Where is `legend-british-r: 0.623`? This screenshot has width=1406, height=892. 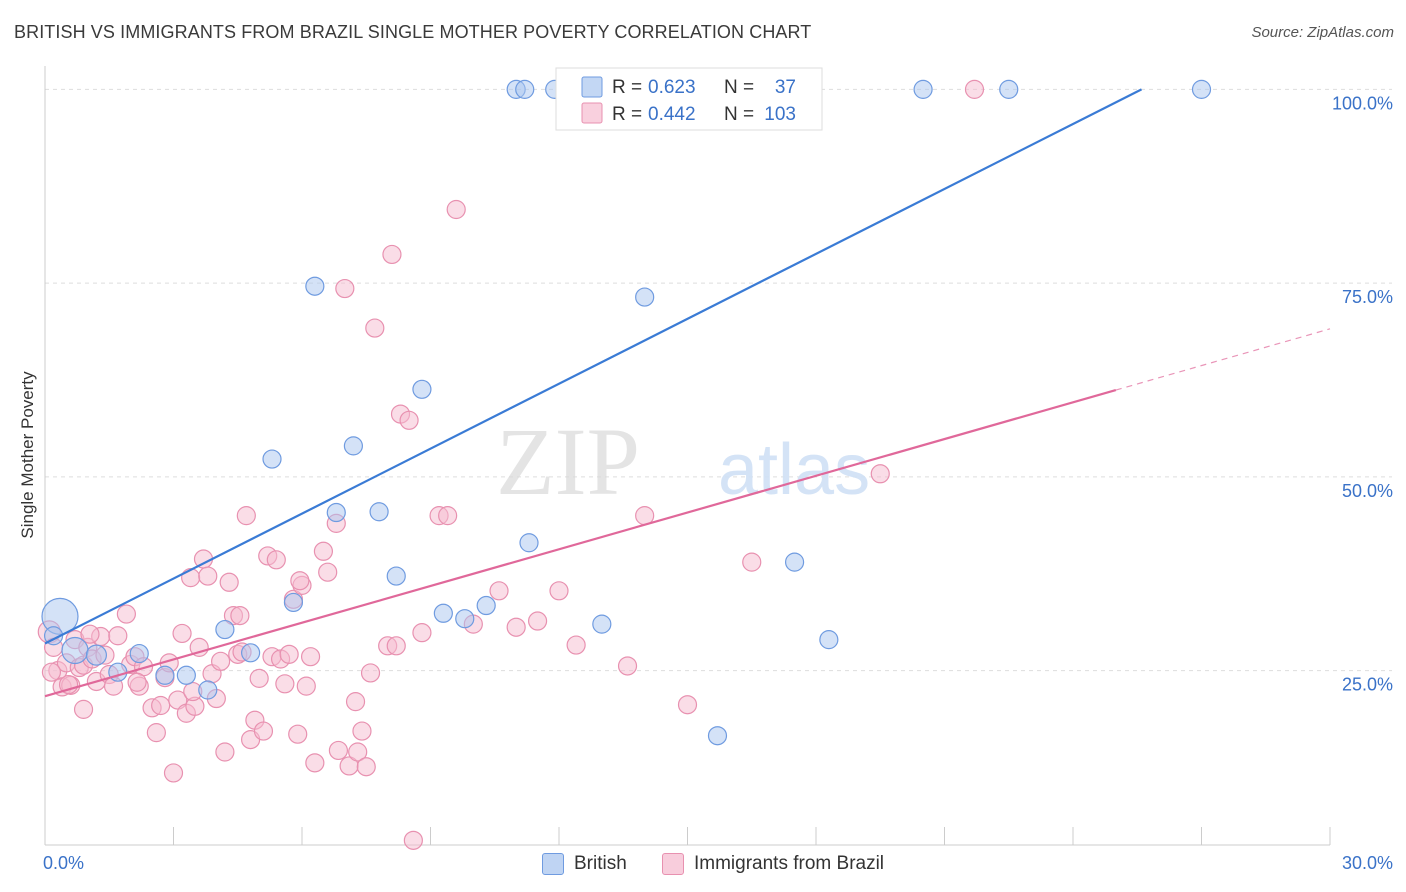 legend-british-r: 0.623 is located at coordinates (672, 87).